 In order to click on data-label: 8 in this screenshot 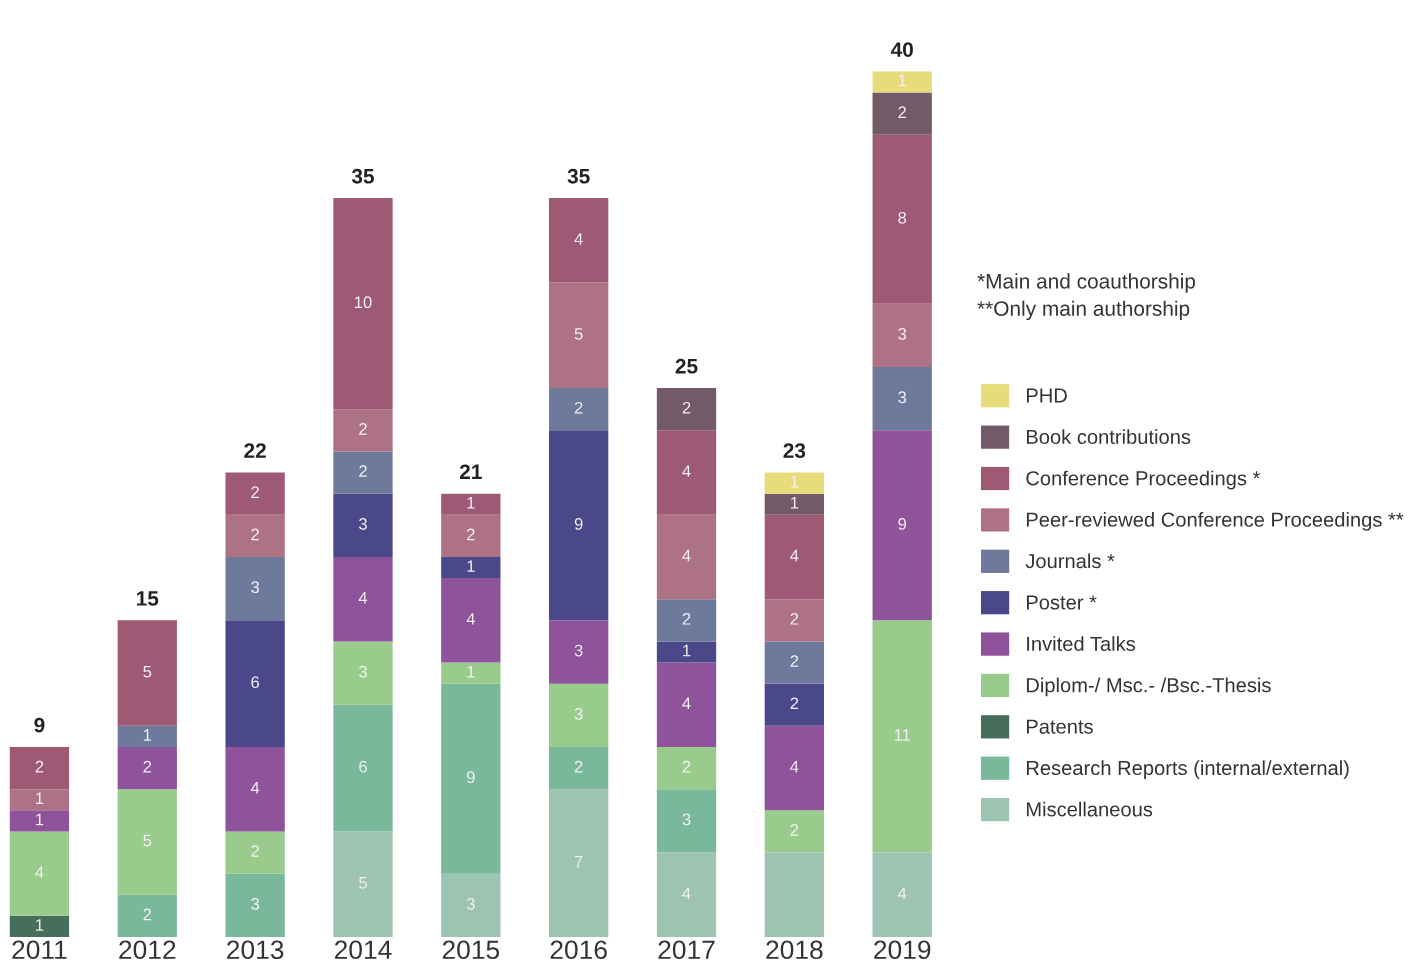, I will do `click(902, 217)`.